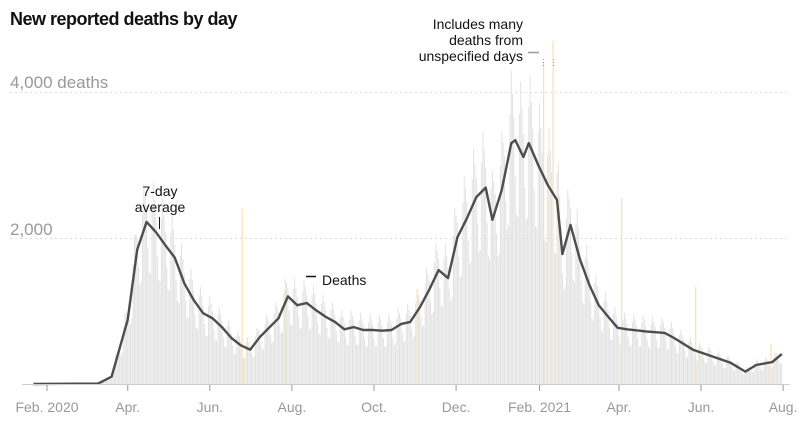  What do you see at coordinates (344, 280) in the screenshot?
I see `annotation-deaths: Deaths` at bounding box center [344, 280].